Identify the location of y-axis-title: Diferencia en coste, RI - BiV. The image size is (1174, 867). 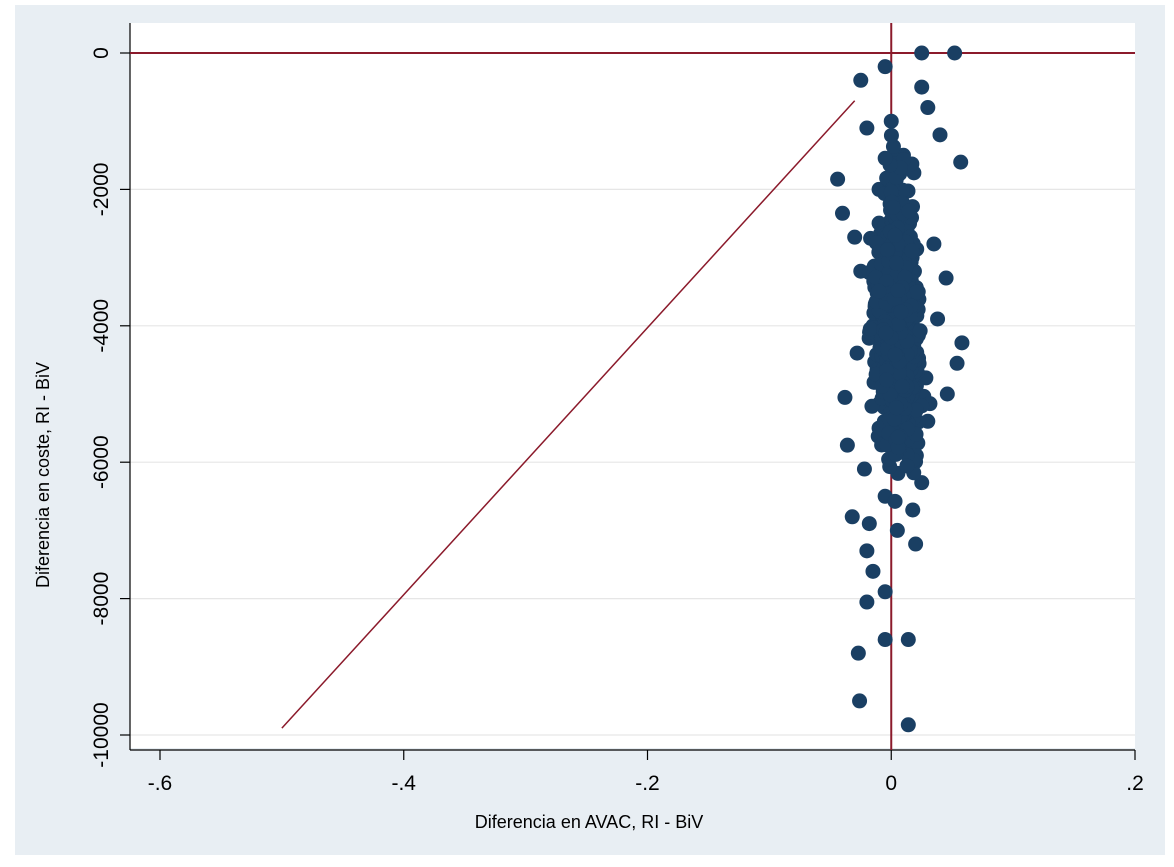
(43, 475).